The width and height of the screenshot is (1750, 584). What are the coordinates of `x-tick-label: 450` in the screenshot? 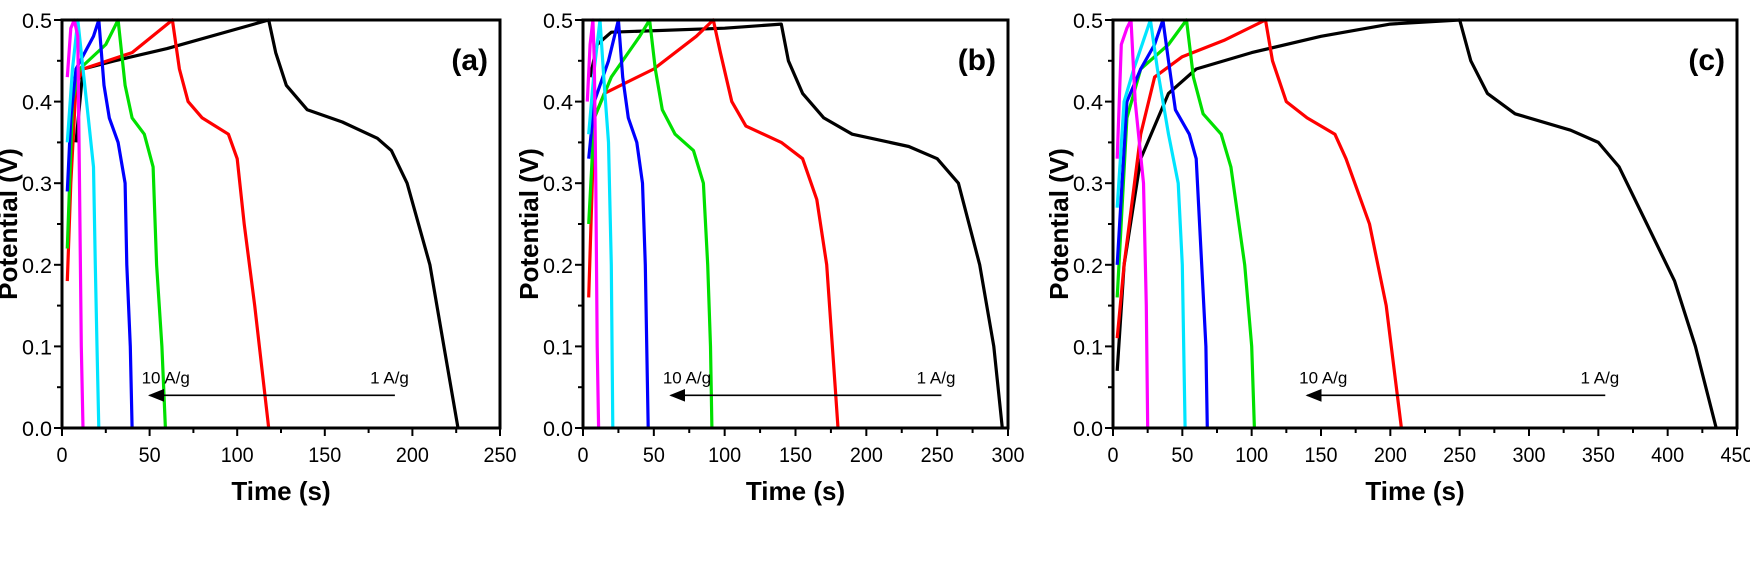 It's located at (1735, 455).